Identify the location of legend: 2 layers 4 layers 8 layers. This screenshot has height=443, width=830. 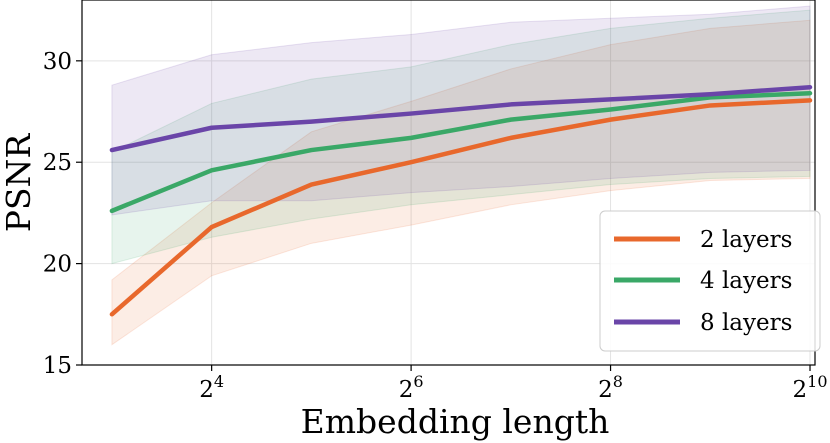
(710, 281).